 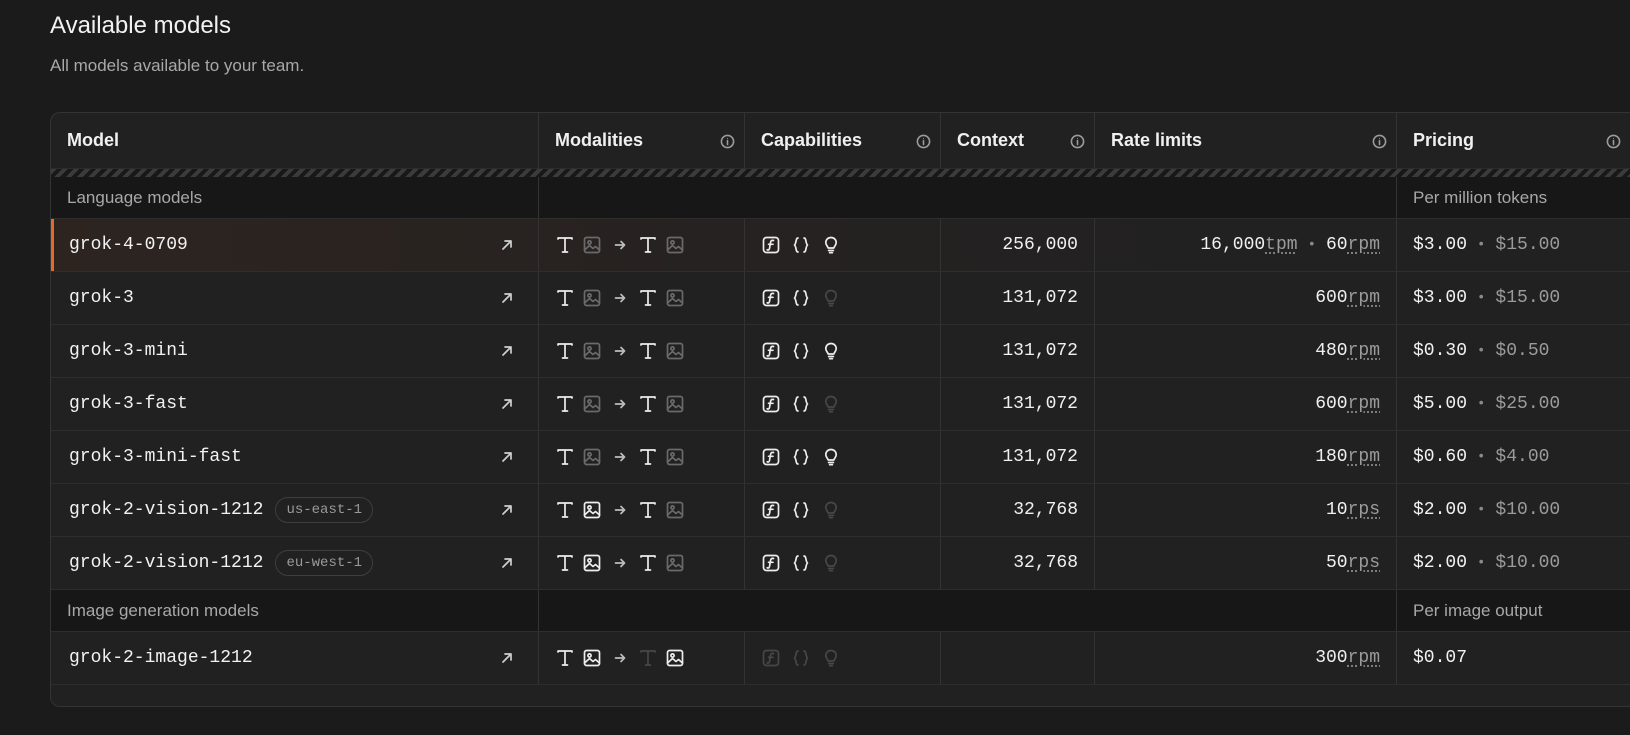 What do you see at coordinates (221, 510) in the screenshot?
I see `model-name-group: grok-2-vision-1212 us-east-1` at bounding box center [221, 510].